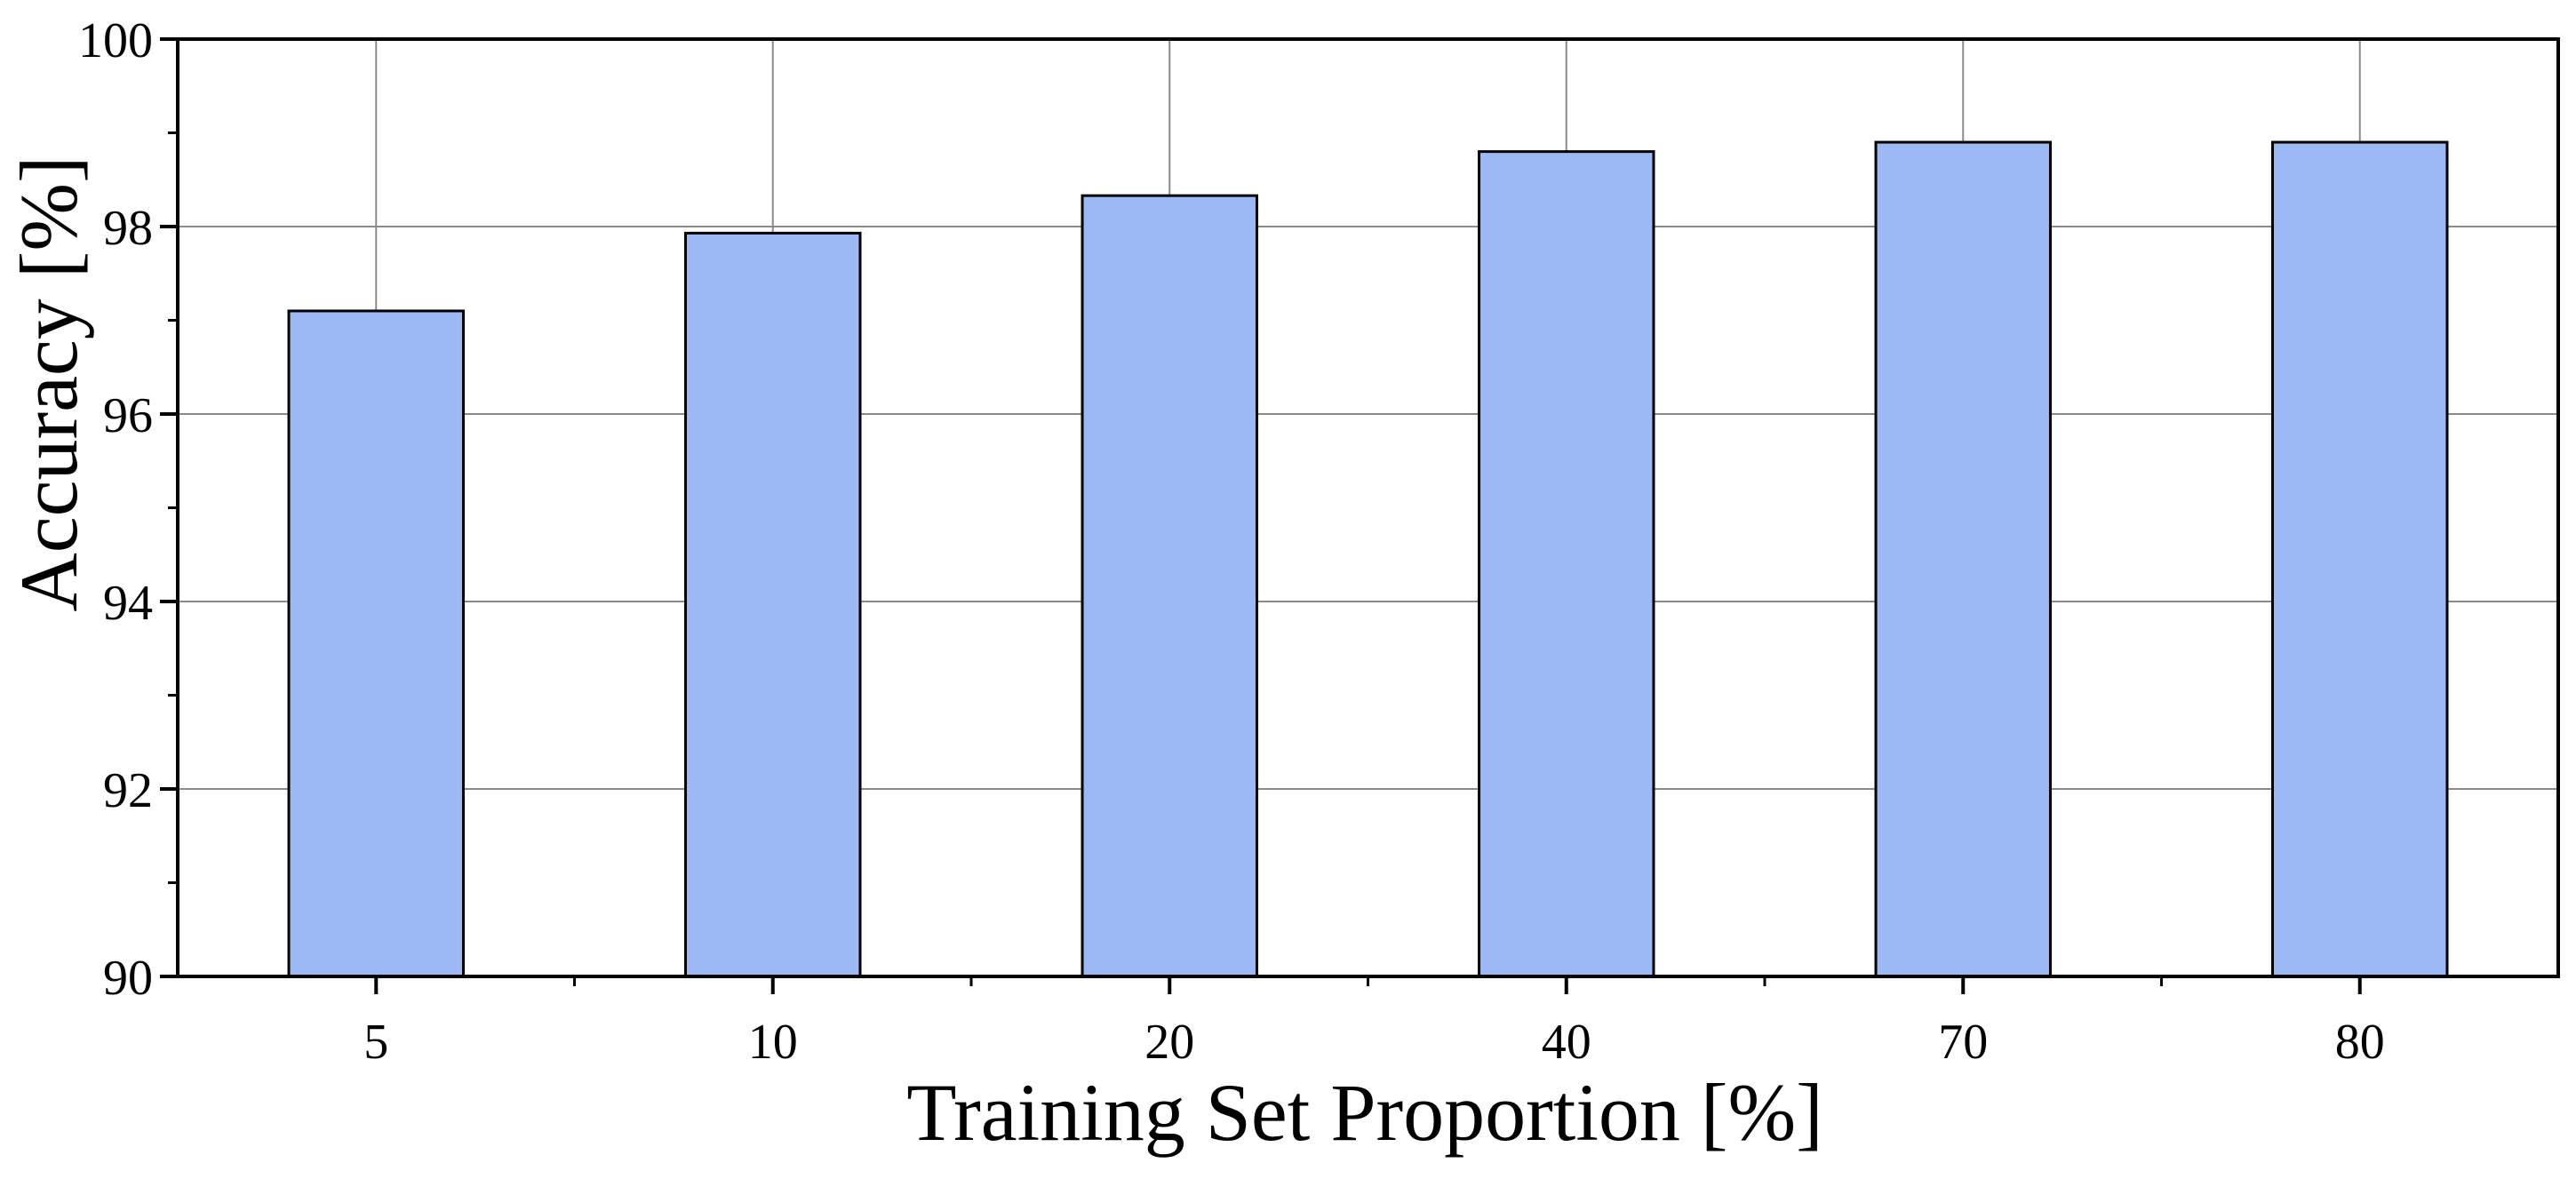 The image size is (2576, 1187). Describe the element at coordinates (1364, 1112) in the screenshot. I see `x-axis-title: Training Set Proportion [%]` at that location.